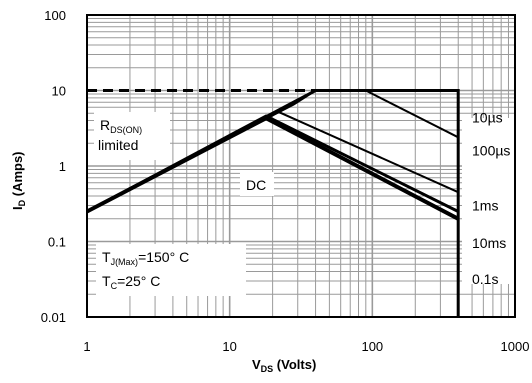  I want to click on y-tick-label: 0.1, so click(57, 242).